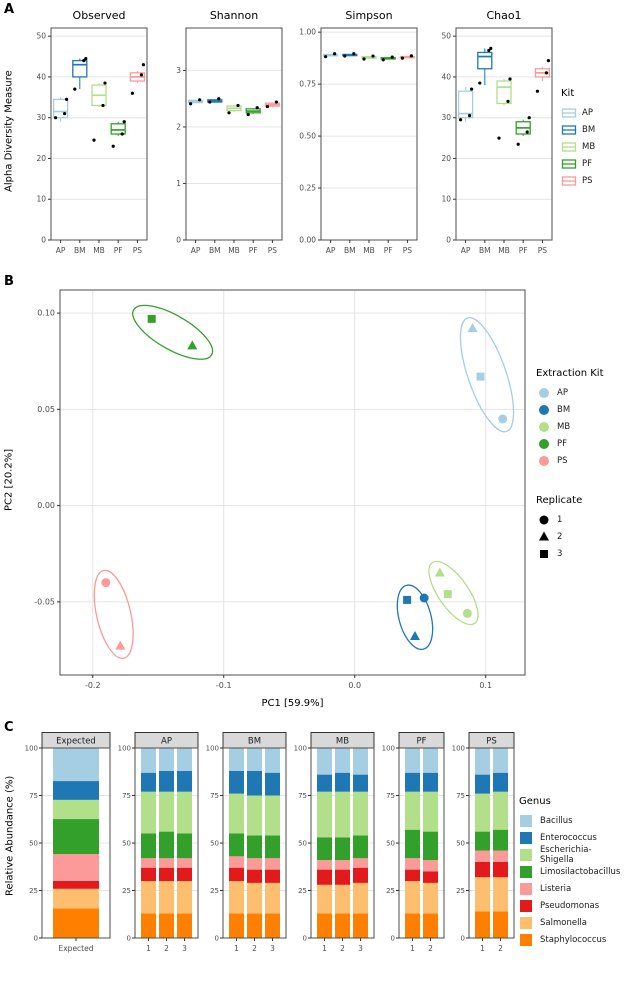  What do you see at coordinates (446, 199) in the screenshot?
I see `svg-text: 10` at bounding box center [446, 199].